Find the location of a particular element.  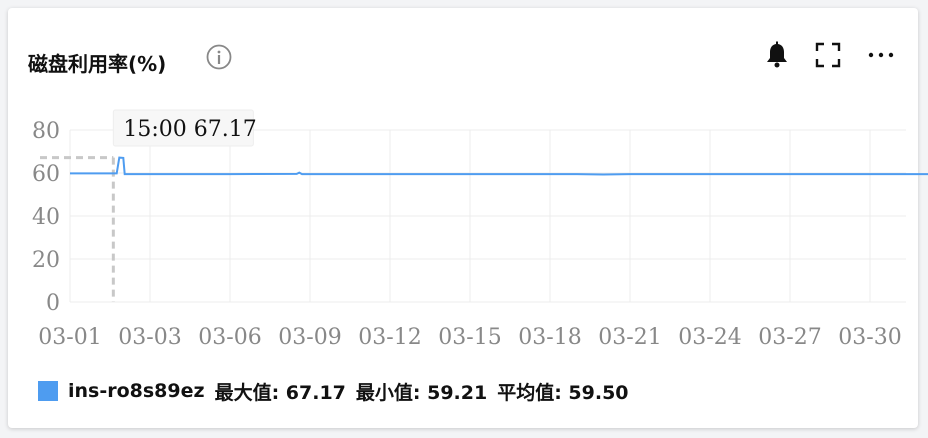

x-tick-label: 03-09 is located at coordinates (309, 337).